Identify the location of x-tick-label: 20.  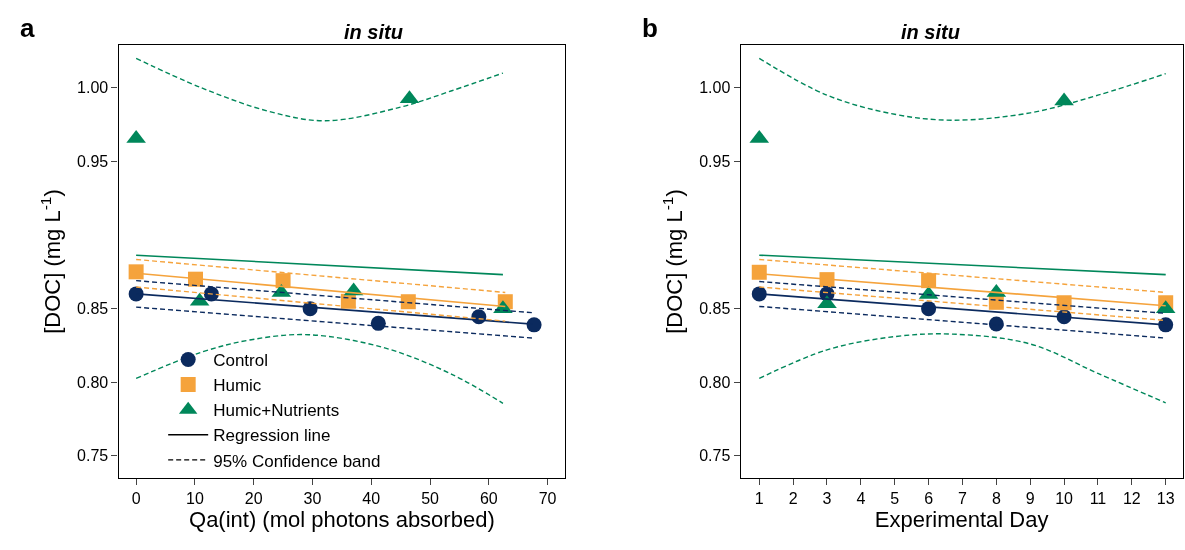
(253, 499).